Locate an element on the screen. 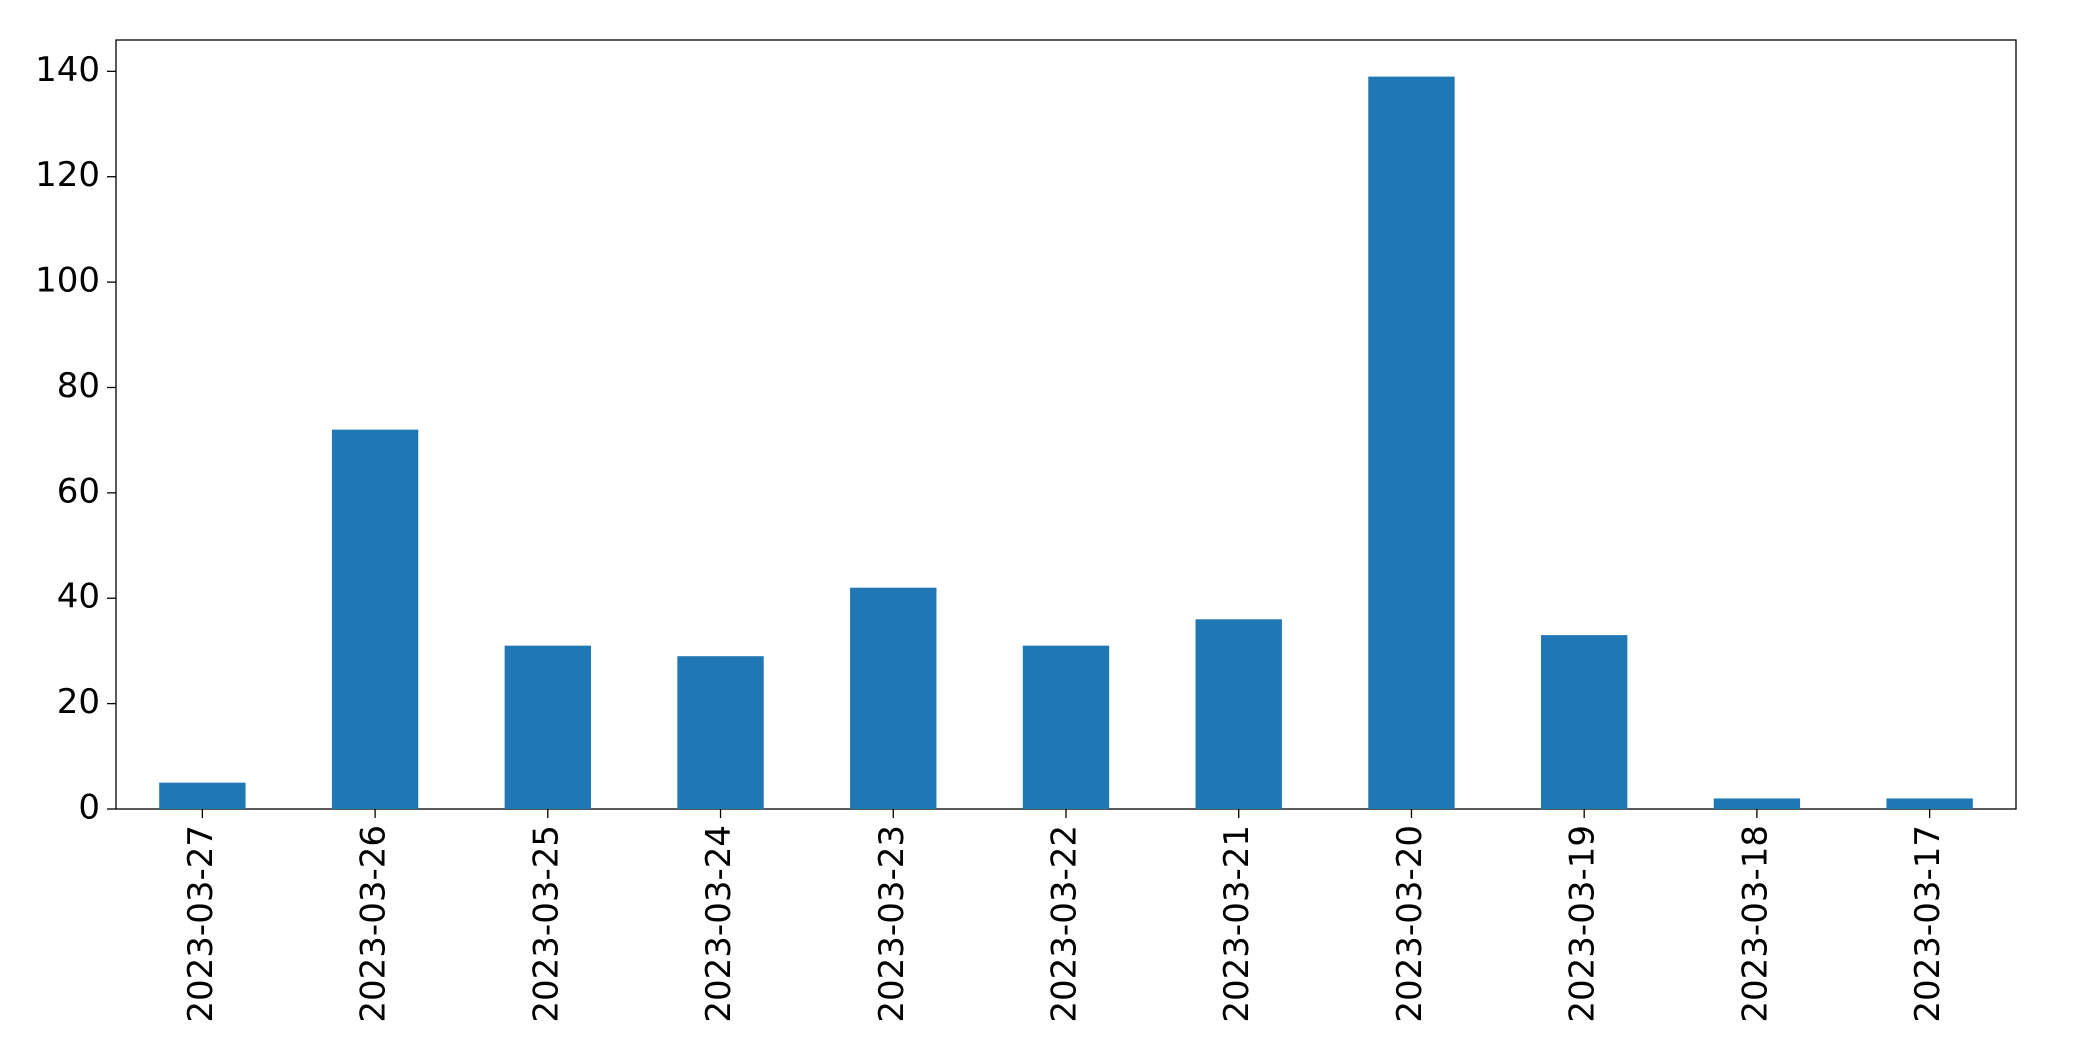 This screenshot has height=1061, width=2093. y-tick-label: 80 is located at coordinates (78, 386).